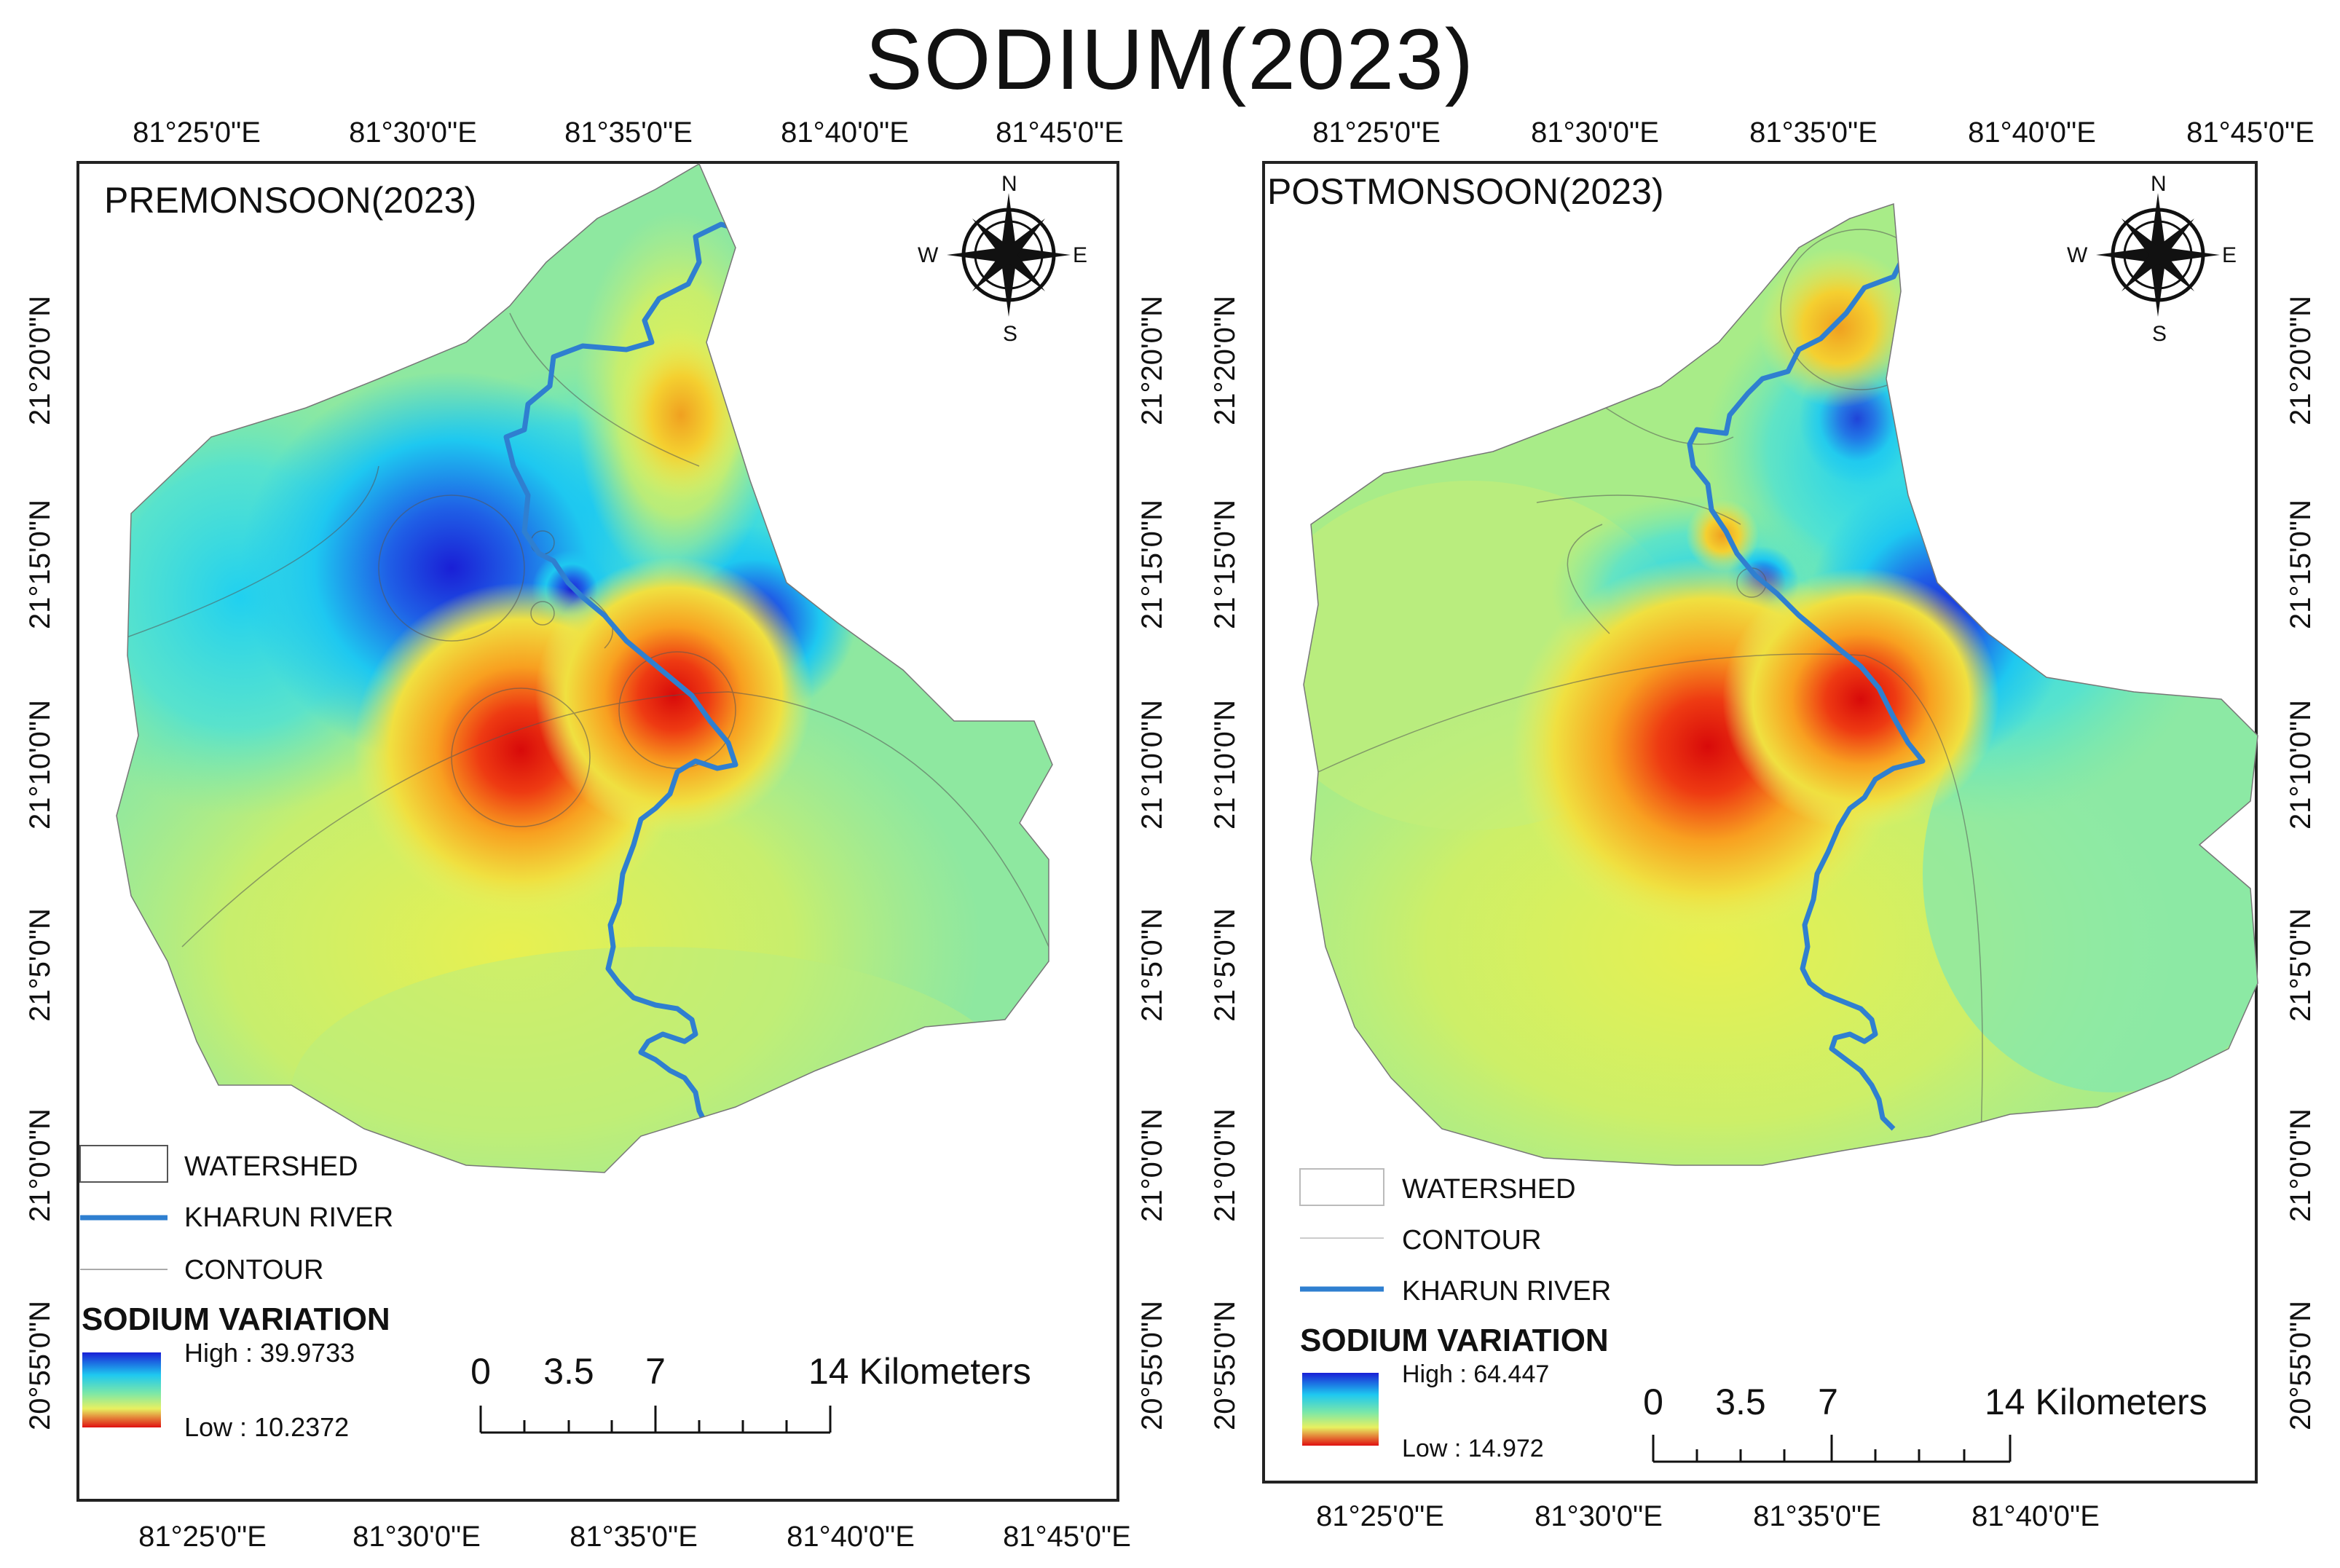 This screenshot has height=1568, width=2340. I want to click on lon-label-bottom: 81°45'0"E, so click(1067, 1537).